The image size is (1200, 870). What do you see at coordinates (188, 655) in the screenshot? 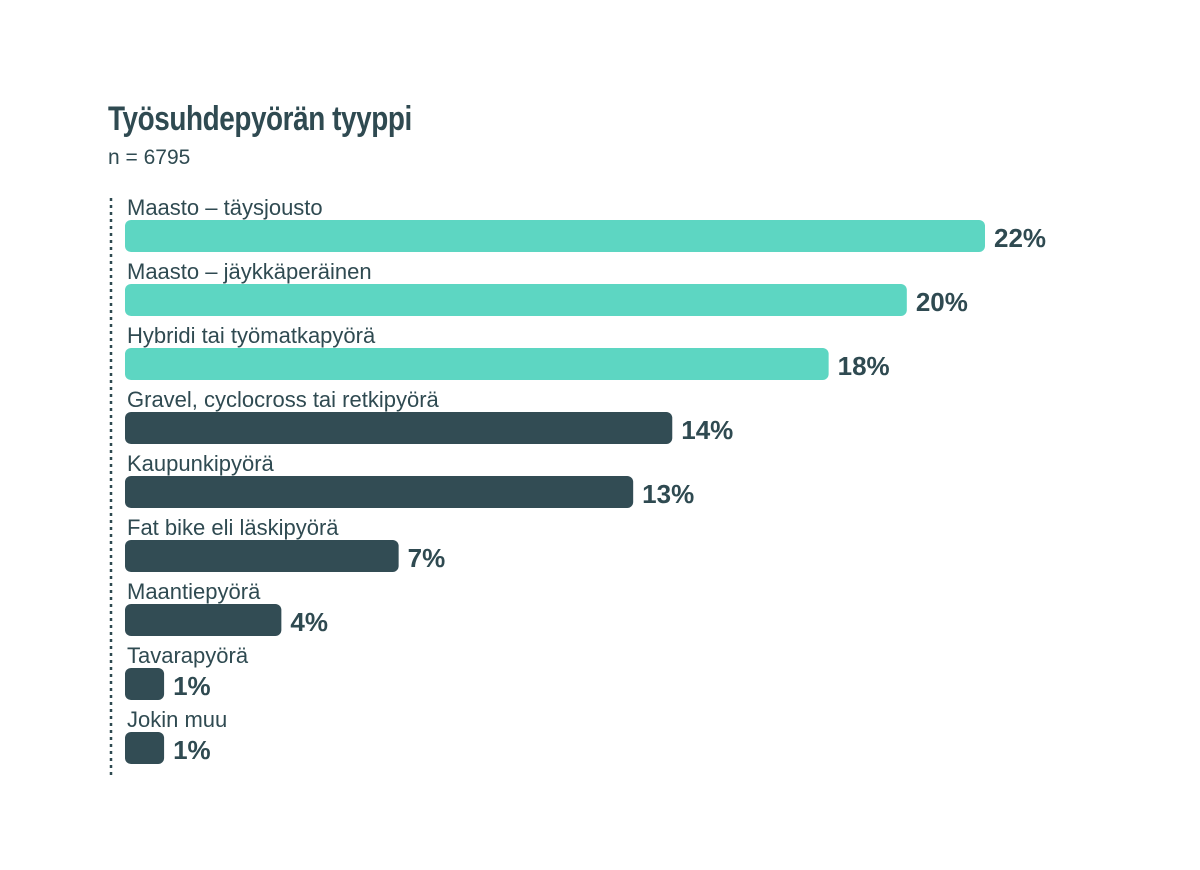
I see `category-label: Tavarapyörä` at bounding box center [188, 655].